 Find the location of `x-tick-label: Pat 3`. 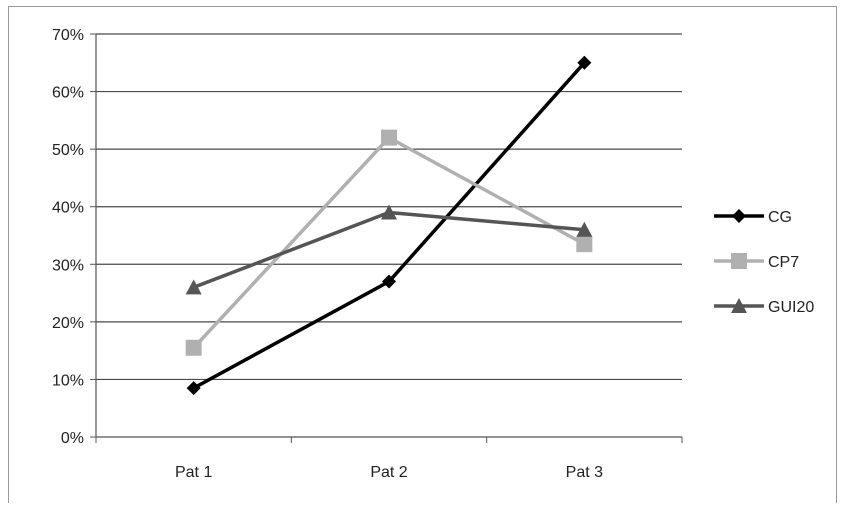

x-tick-label: Pat 3 is located at coordinates (584, 472).